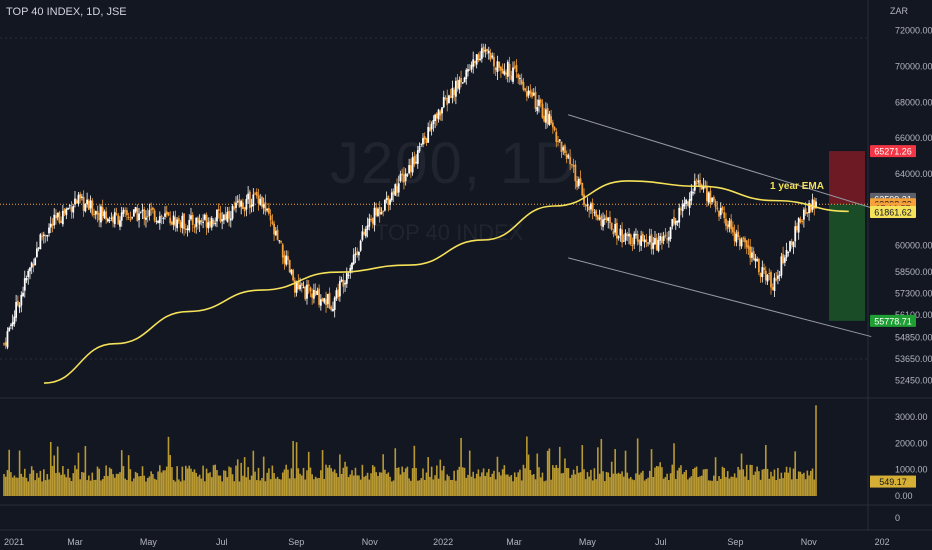 The image size is (932, 550). What do you see at coordinates (222, 542) in the screenshot?
I see `time-axis-label: Jul` at bounding box center [222, 542].